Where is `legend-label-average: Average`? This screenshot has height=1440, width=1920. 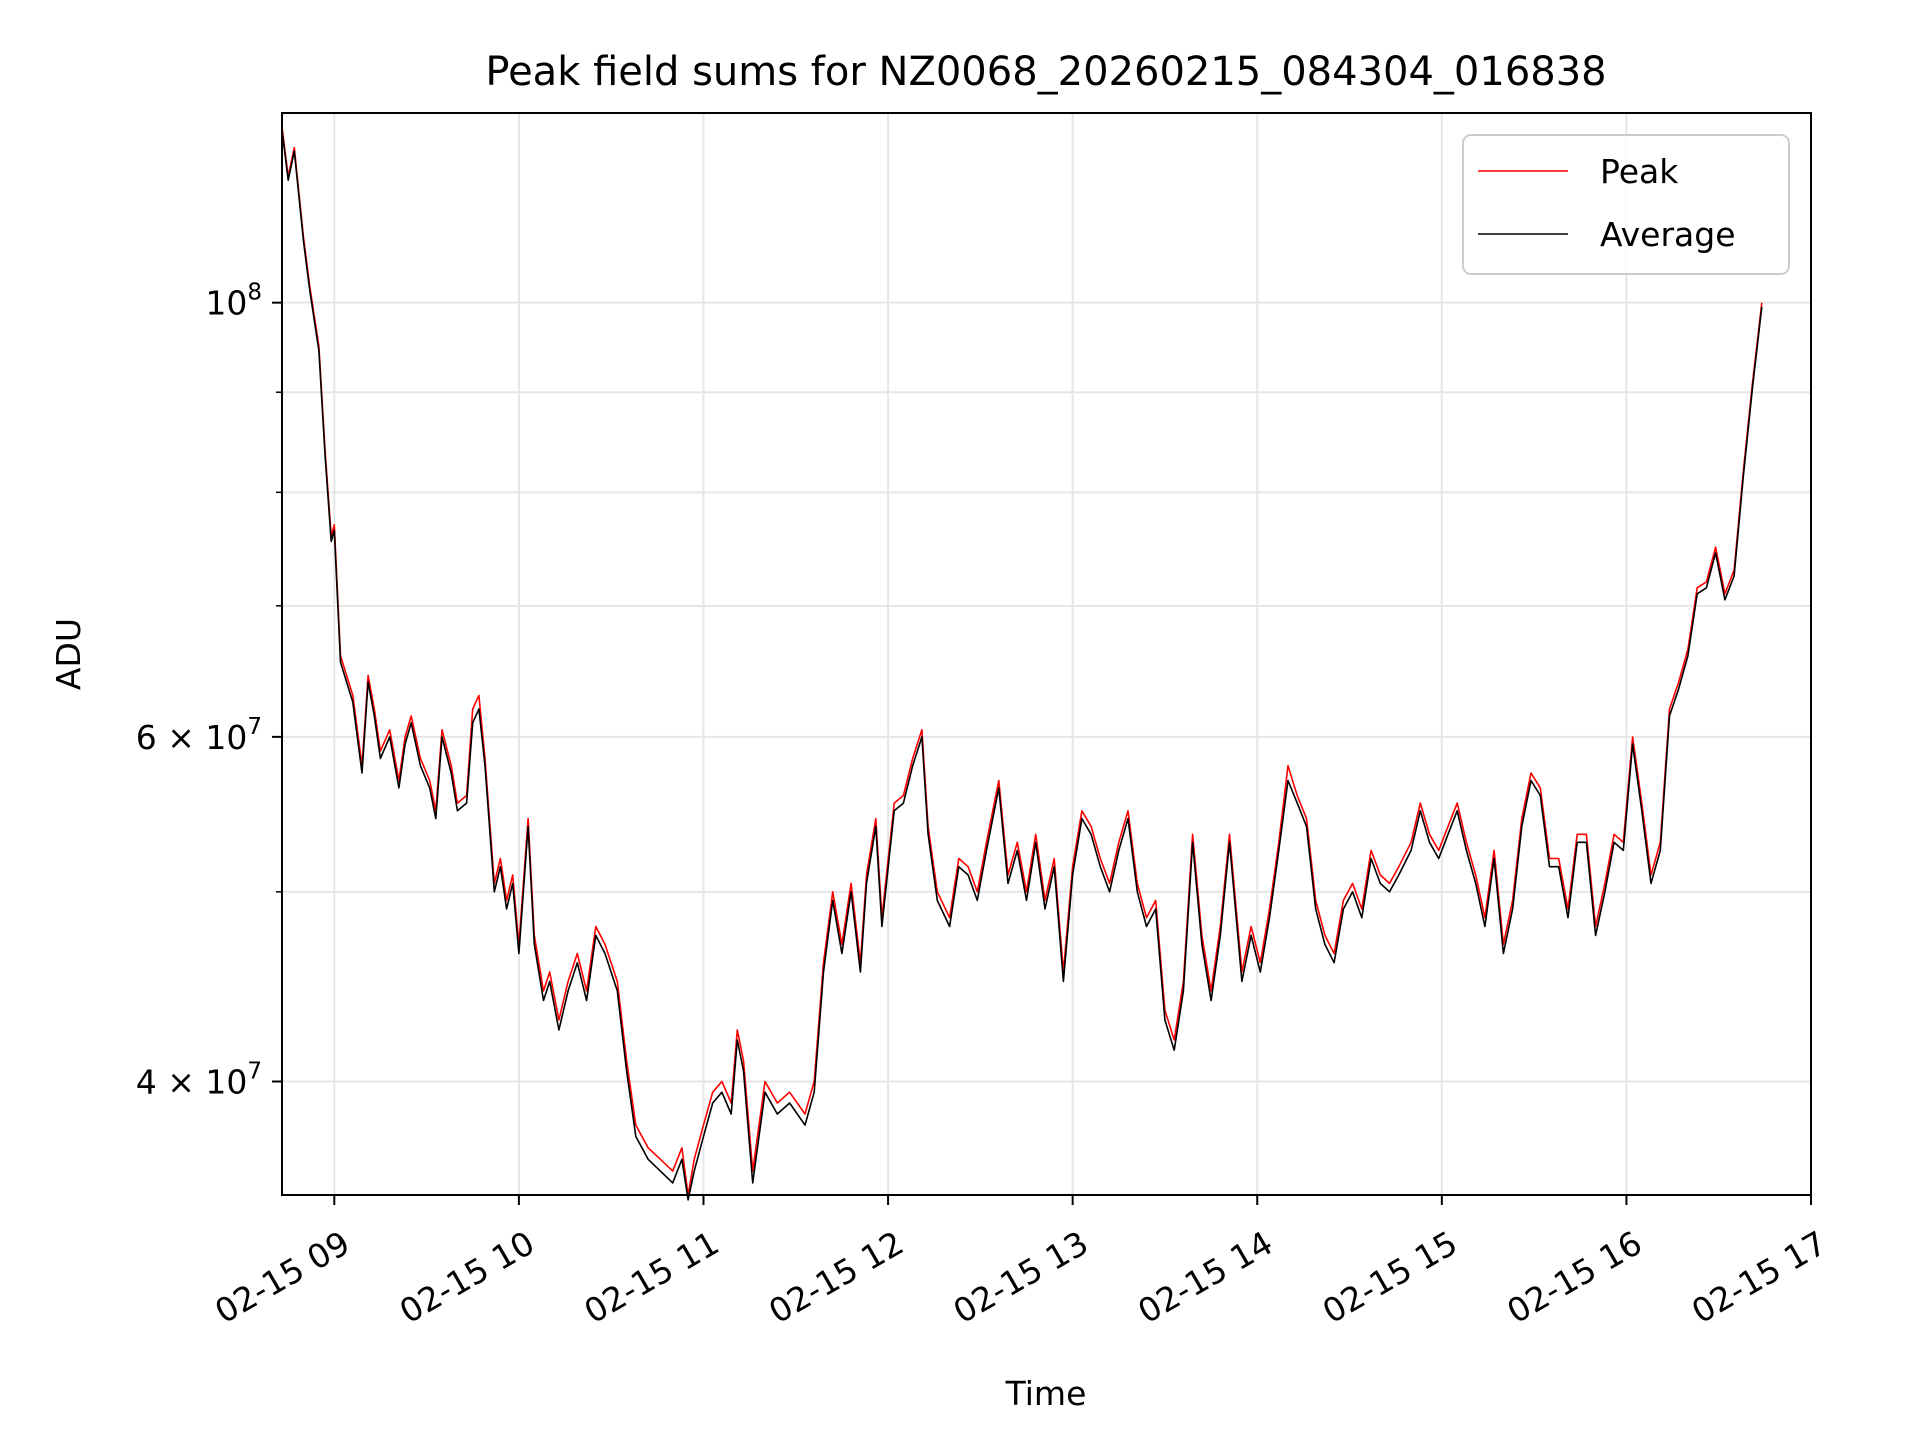 legend-label-average: Average is located at coordinates (1668, 234).